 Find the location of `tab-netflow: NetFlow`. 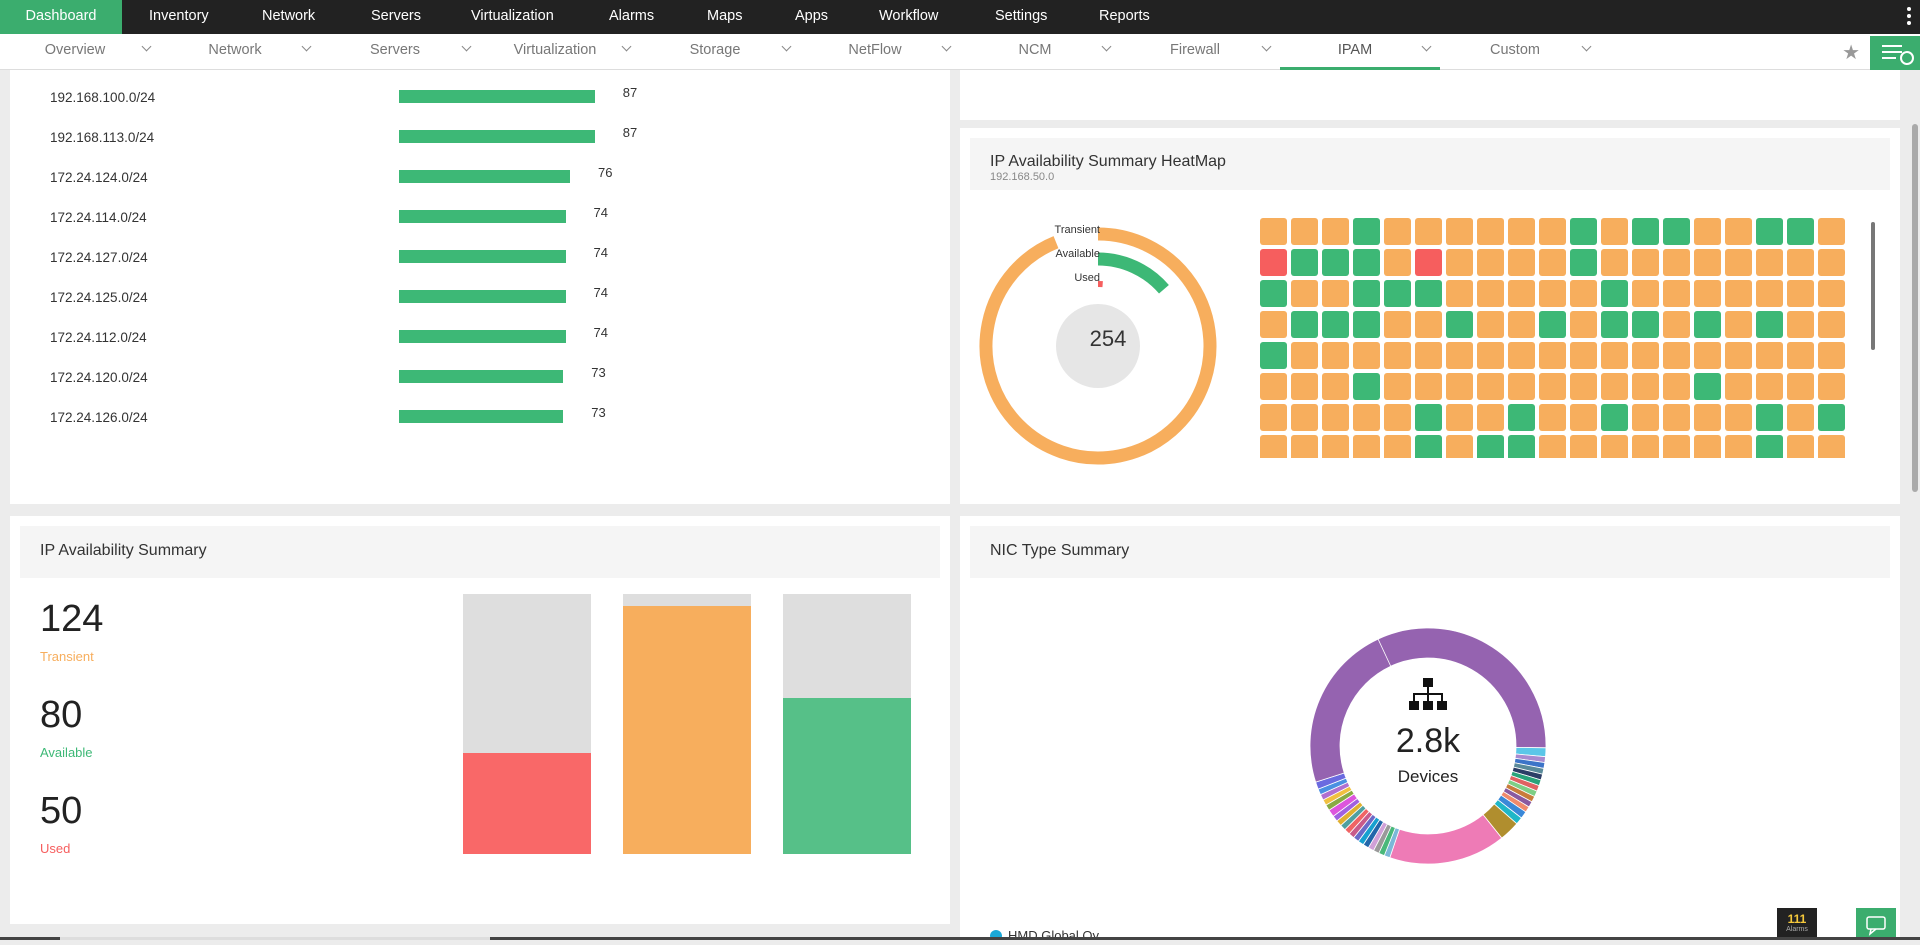

tab-netflow: NetFlow is located at coordinates (880, 52).